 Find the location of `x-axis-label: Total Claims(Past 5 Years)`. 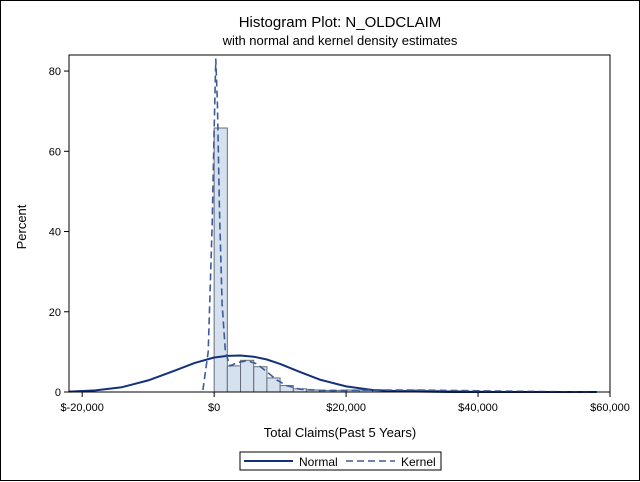

x-axis-label: Total Claims(Past 5 Years) is located at coordinates (340, 432).